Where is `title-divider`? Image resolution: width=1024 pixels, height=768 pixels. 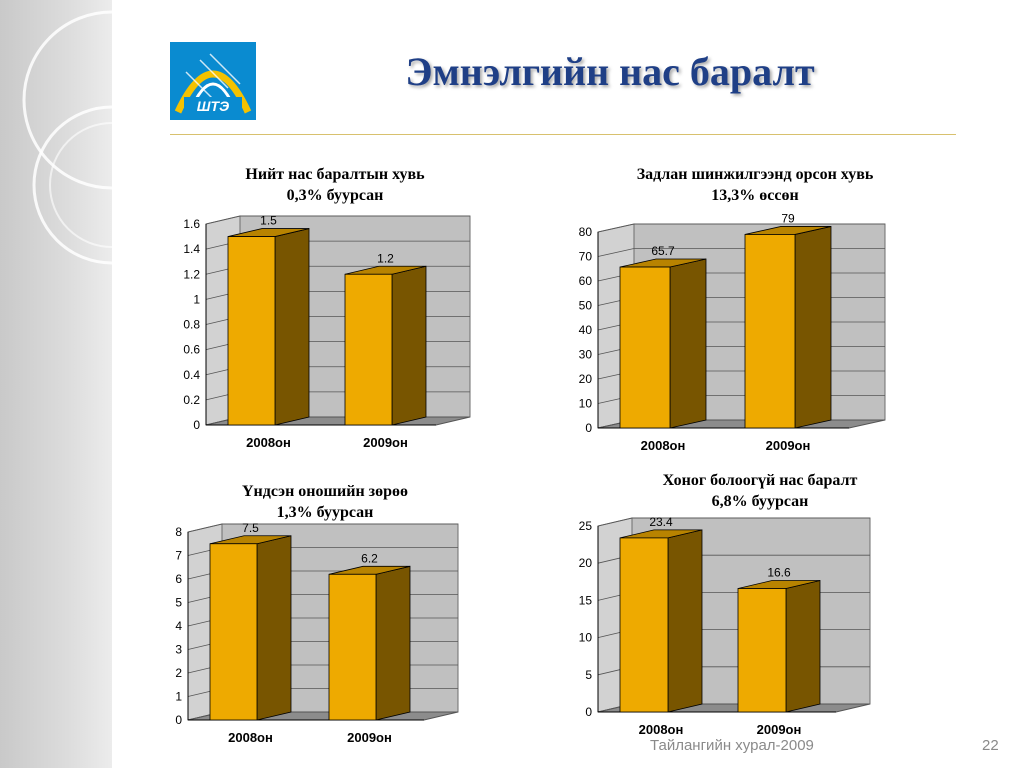 title-divider is located at coordinates (563, 134).